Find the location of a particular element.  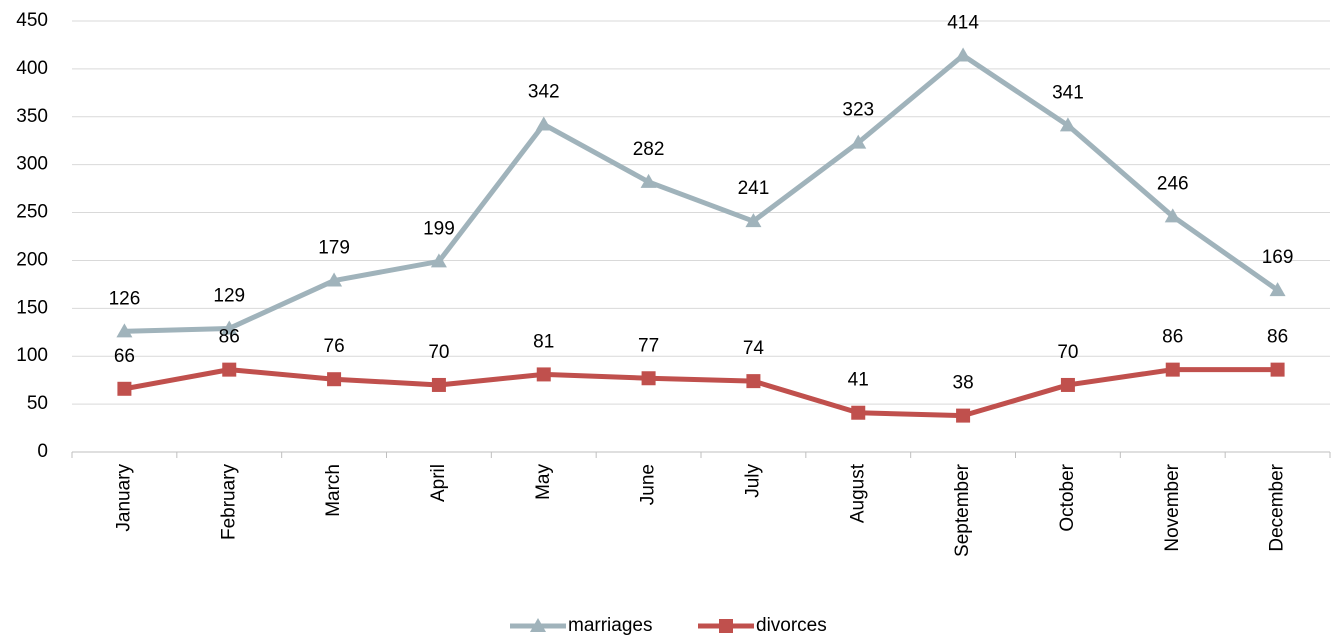

x-tick-label: January is located at coordinates (123, 498).